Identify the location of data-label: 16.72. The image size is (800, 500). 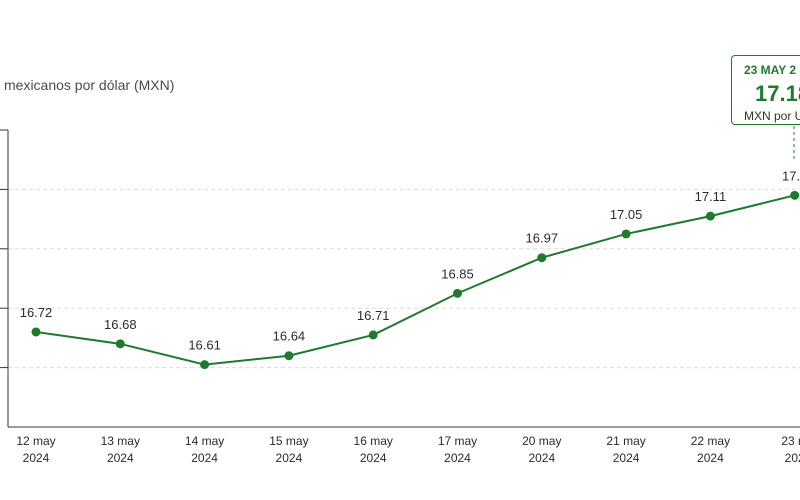
(36, 312).